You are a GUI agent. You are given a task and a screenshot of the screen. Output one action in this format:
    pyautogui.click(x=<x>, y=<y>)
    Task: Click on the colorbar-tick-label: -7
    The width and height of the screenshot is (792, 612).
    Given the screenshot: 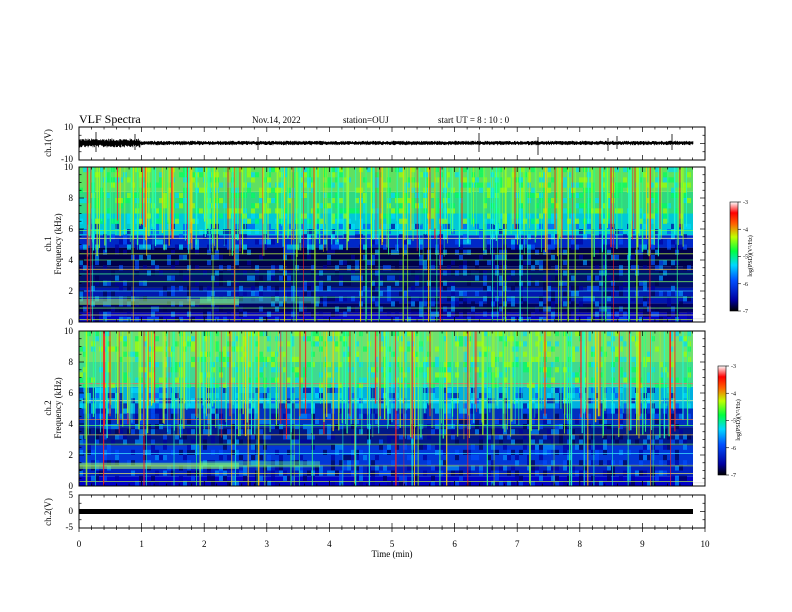 What is the action you would take?
    pyautogui.click(x=733, y=476)
    